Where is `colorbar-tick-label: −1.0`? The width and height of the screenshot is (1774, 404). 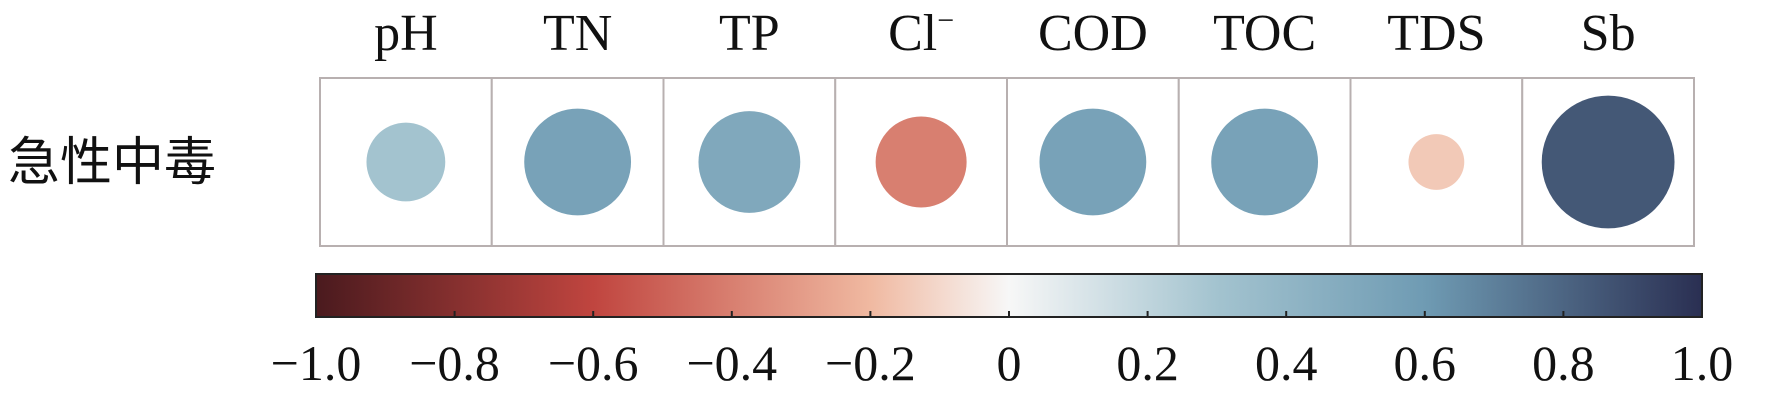 colorbar-tick-label: −1.0 is located at coordinates (316, 363).